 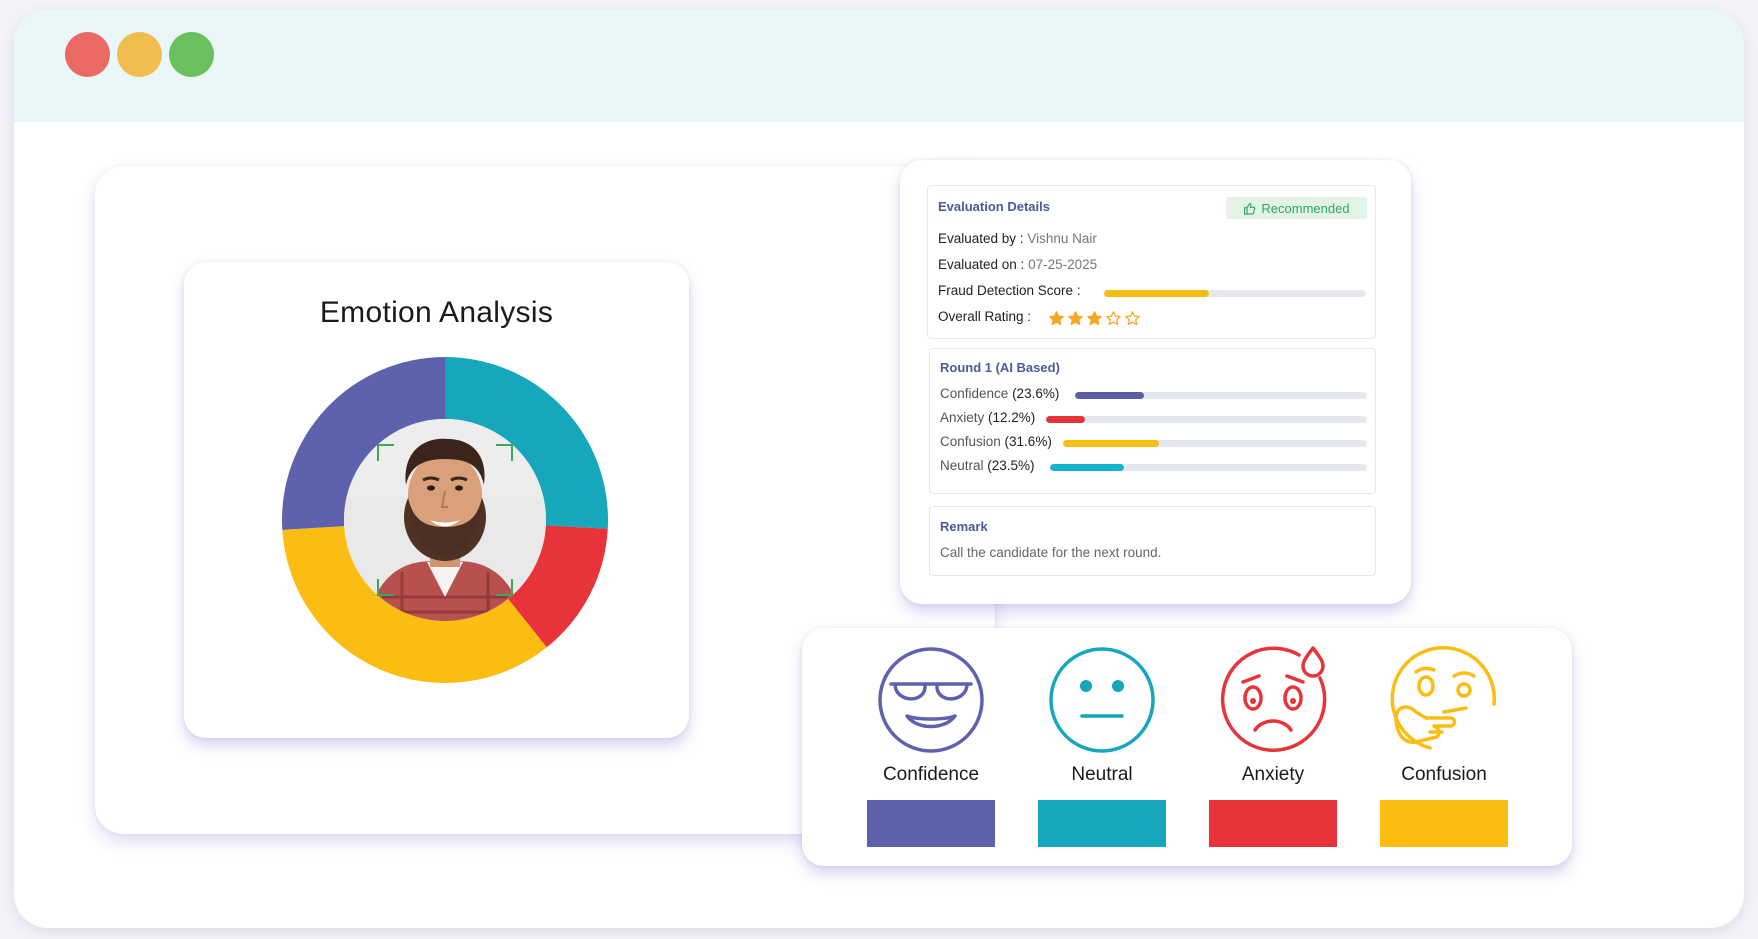 What do you see at coordinates (1102, 700) in the screenshot?
I see `neutral-face-icon` at bounding box center [1102, 700].